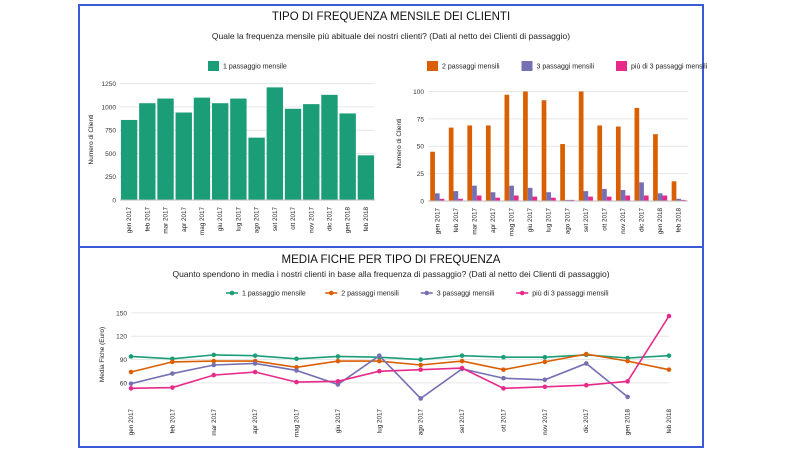  Describe the element at coordinates (679, 220) in the screenshot. I see `chart2-x-tick-label: feb 2018` at that location.